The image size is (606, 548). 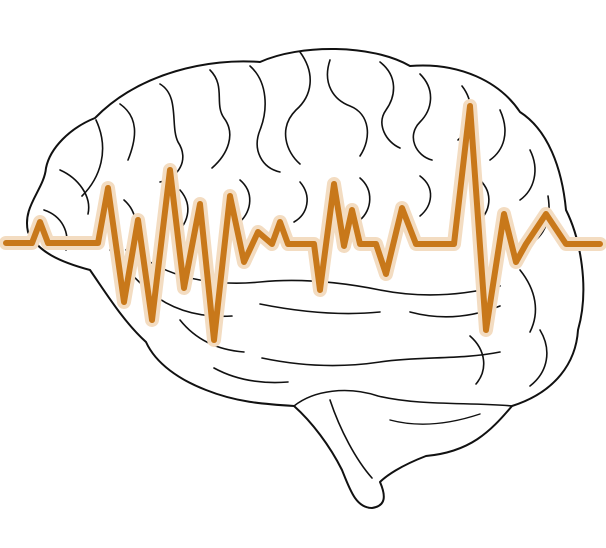 What do you see at coordinates (403, 398) in the screenshot?
I see `cerebellum-outline` at bounding box center [403, 398].